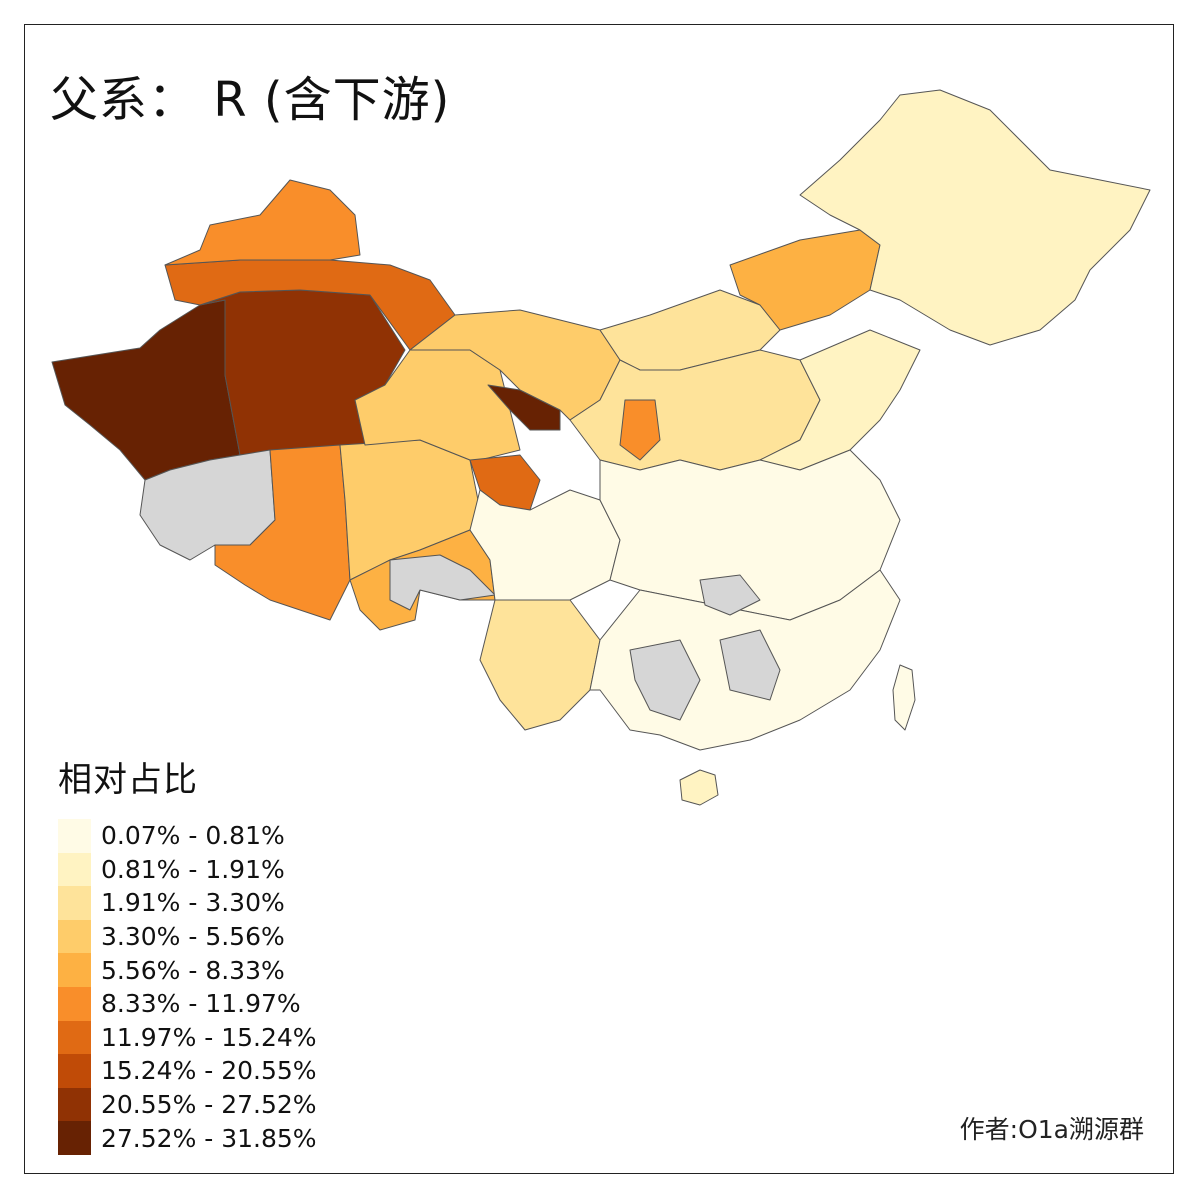  Describe the element at coordinates (193, 836) in the screenshot. I see `legend-label: 0.07% - 0.81%` at that location.